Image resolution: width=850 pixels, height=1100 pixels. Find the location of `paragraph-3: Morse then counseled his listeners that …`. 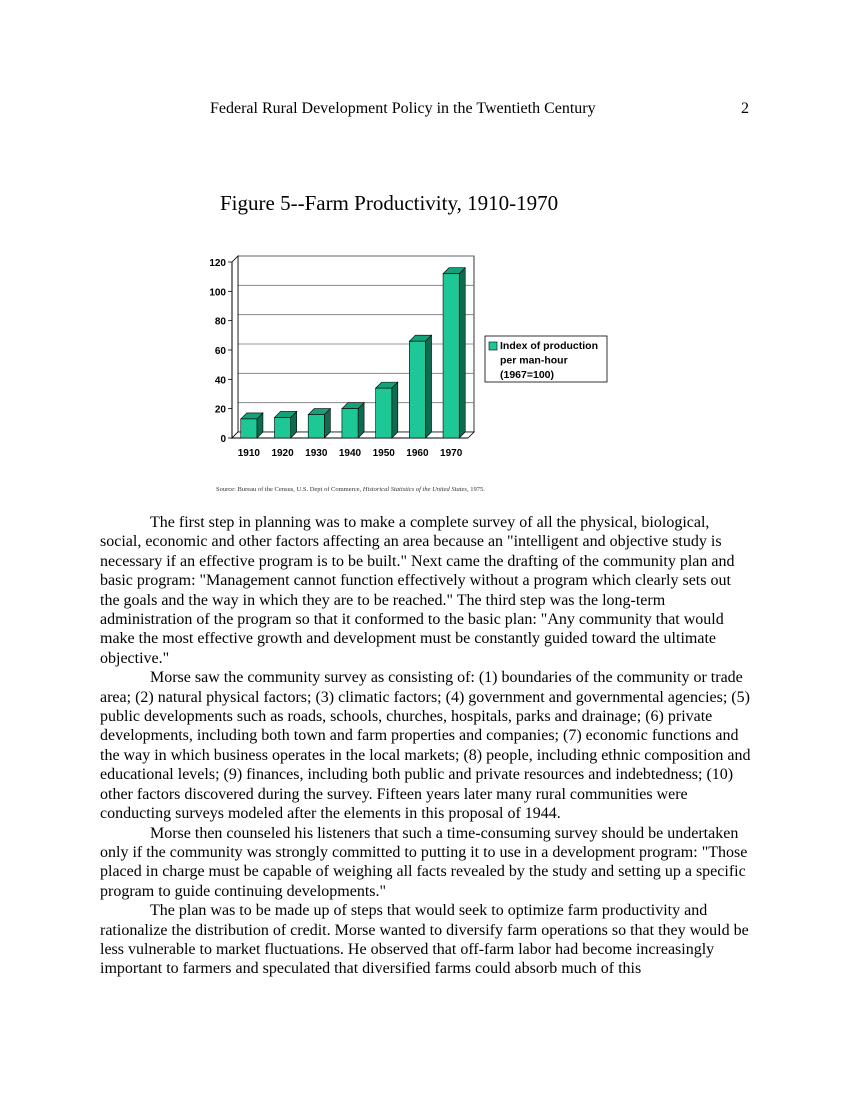

paragraph-3: Morse then counseled his listeners that … is located at coordinates (424, 862).